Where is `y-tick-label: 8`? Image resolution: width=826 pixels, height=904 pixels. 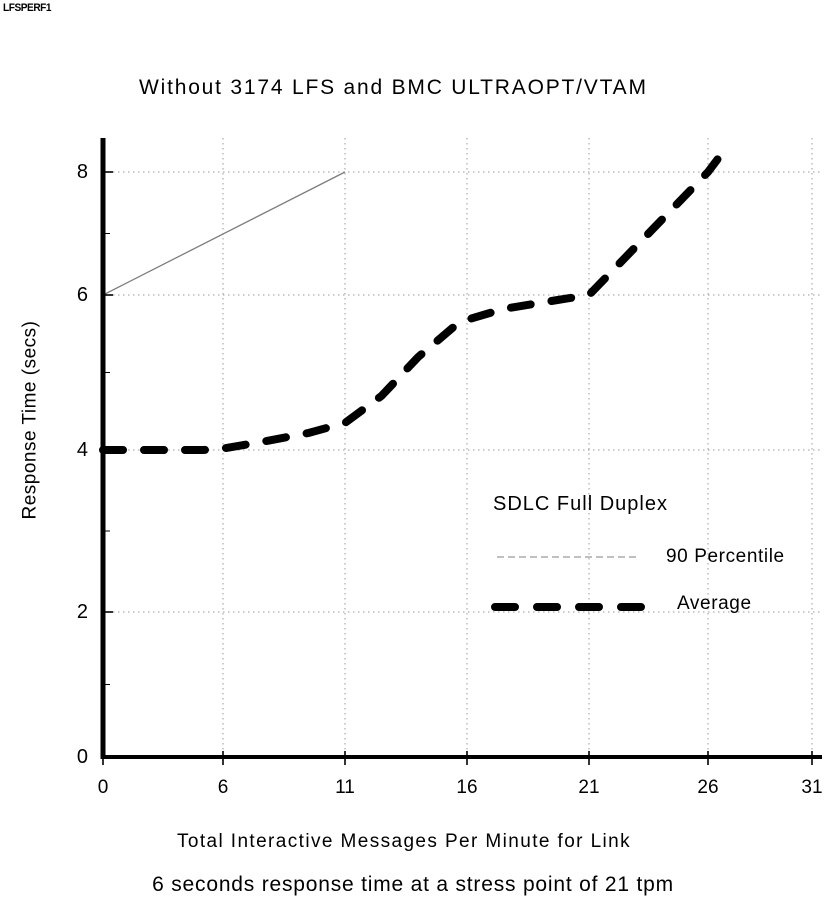 y-tick-label: 8 is located at coordinates (82, 172).